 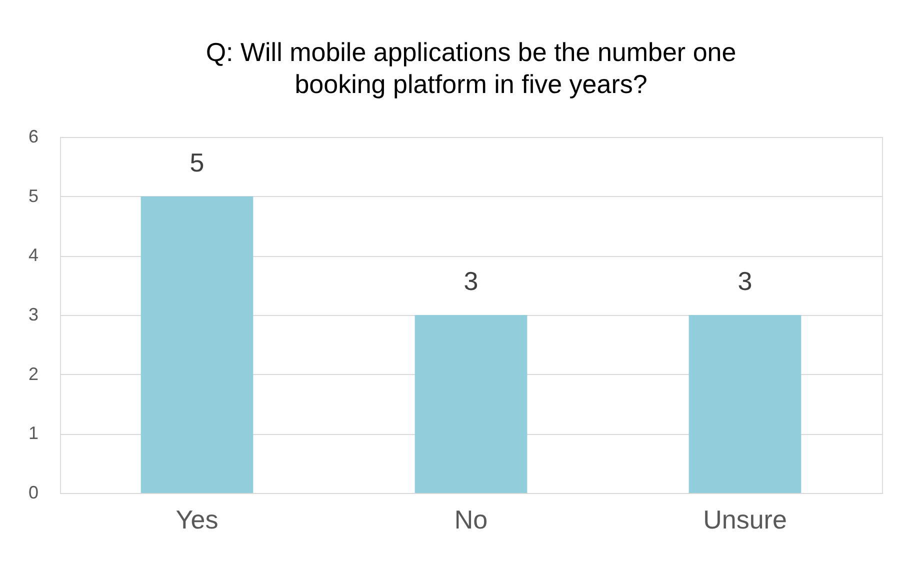 What do you see at coordinates (33, 196) in the screenshot?
I see `y-tick-label: 5` at bounding box center [33, 196].